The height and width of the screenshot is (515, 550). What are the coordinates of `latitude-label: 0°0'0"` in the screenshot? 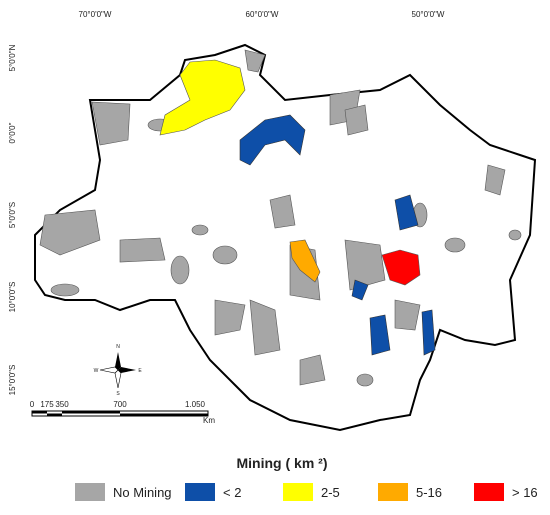 It's located at (12, 132).